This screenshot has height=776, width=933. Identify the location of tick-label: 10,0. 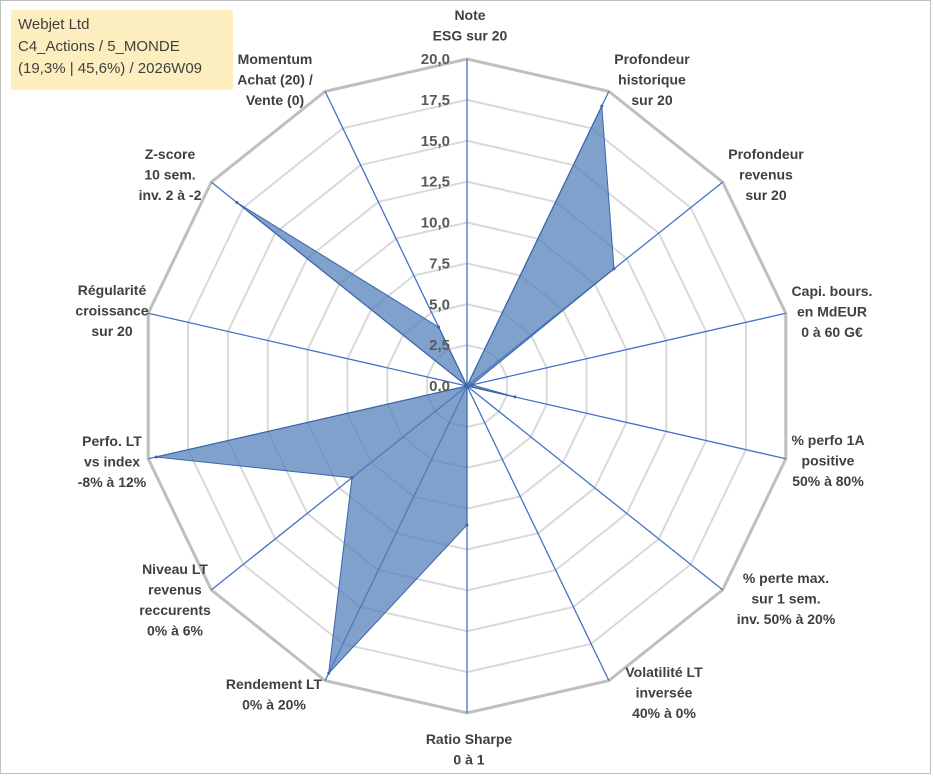
(435, 223).